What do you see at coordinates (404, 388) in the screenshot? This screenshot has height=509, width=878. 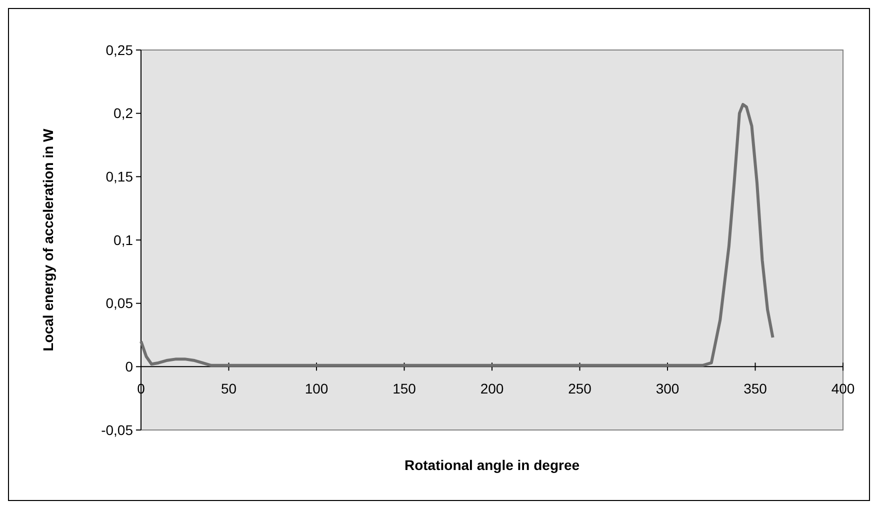 I see `x-tick-label: 150` at bounding box center [404, 388].